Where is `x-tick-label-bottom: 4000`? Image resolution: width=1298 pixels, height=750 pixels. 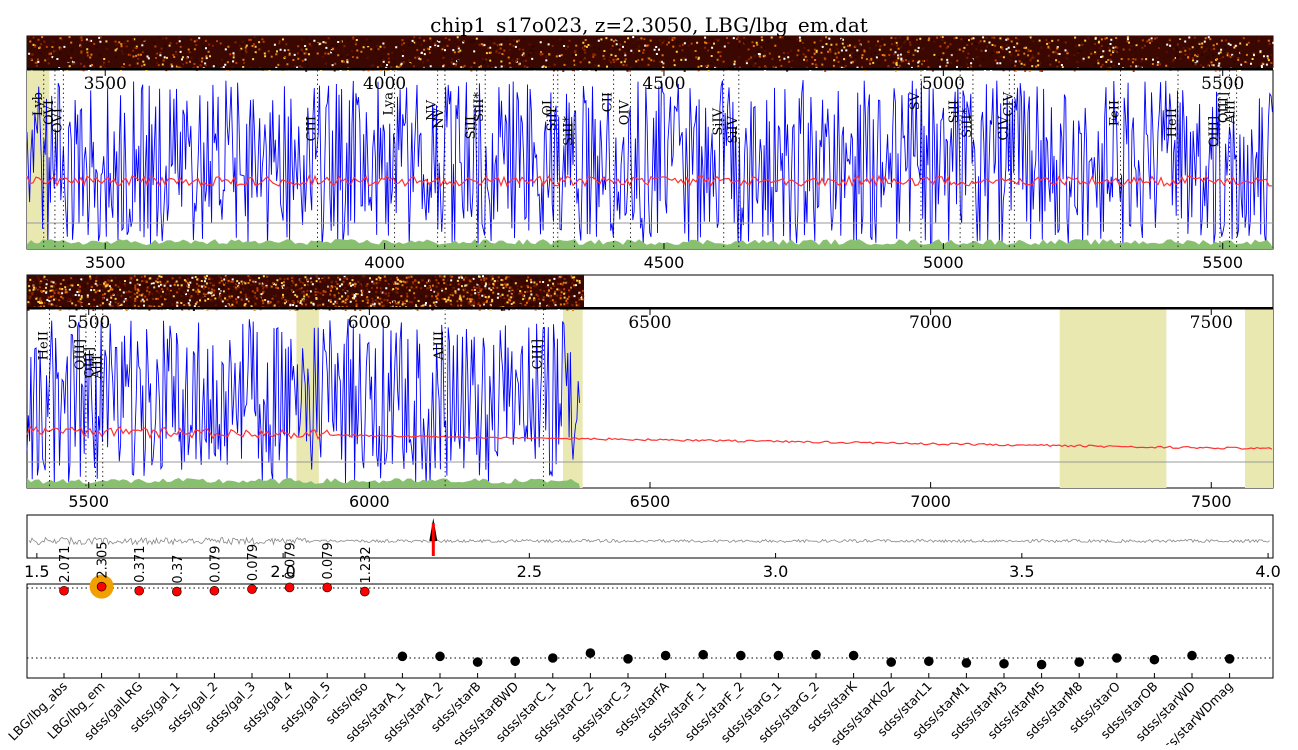 x-tick-label-bottom: 4000 is located at coordinates (384, 262).